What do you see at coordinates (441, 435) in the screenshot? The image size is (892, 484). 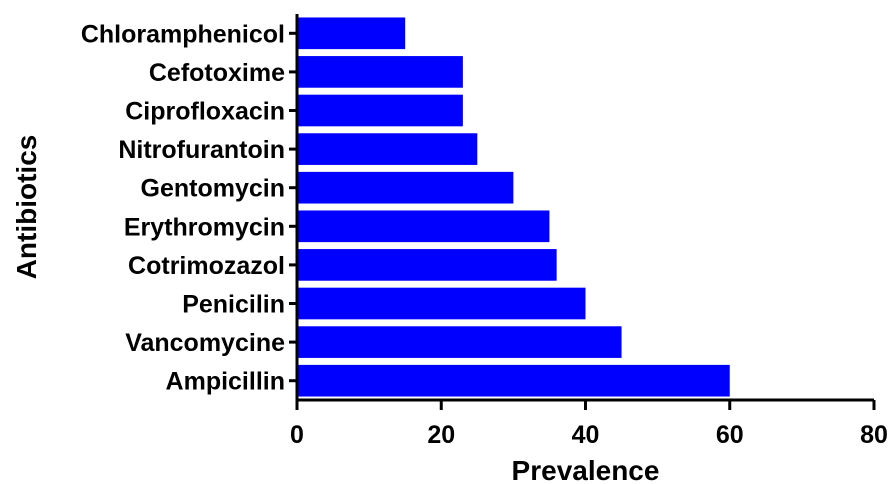 I see `x-tick-label: 20` at bounding box center [441, 435].